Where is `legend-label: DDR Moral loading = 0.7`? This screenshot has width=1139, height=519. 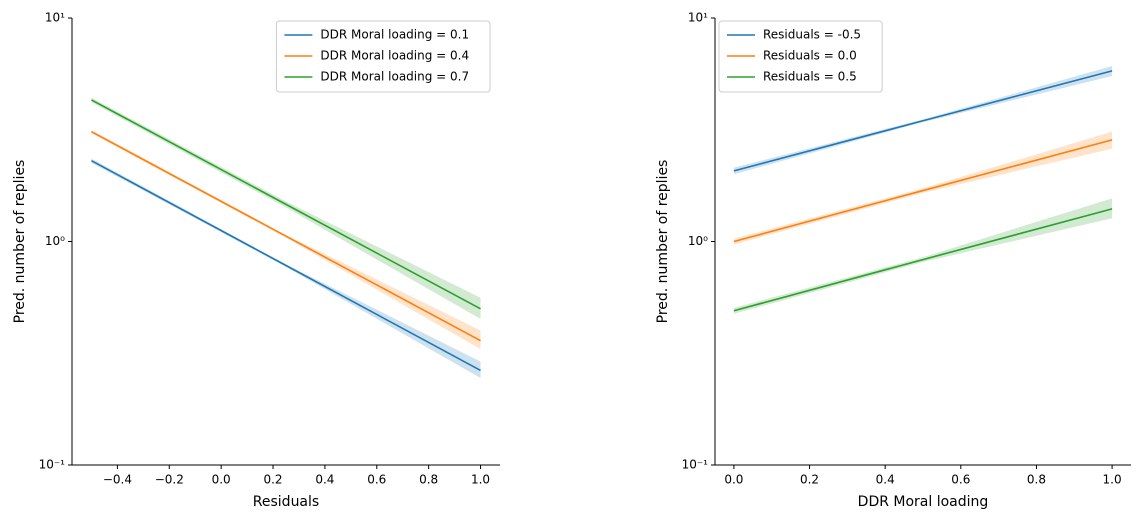
legend-label: DDR Moral loading = 0.7 is located at coordinates (394, 77).